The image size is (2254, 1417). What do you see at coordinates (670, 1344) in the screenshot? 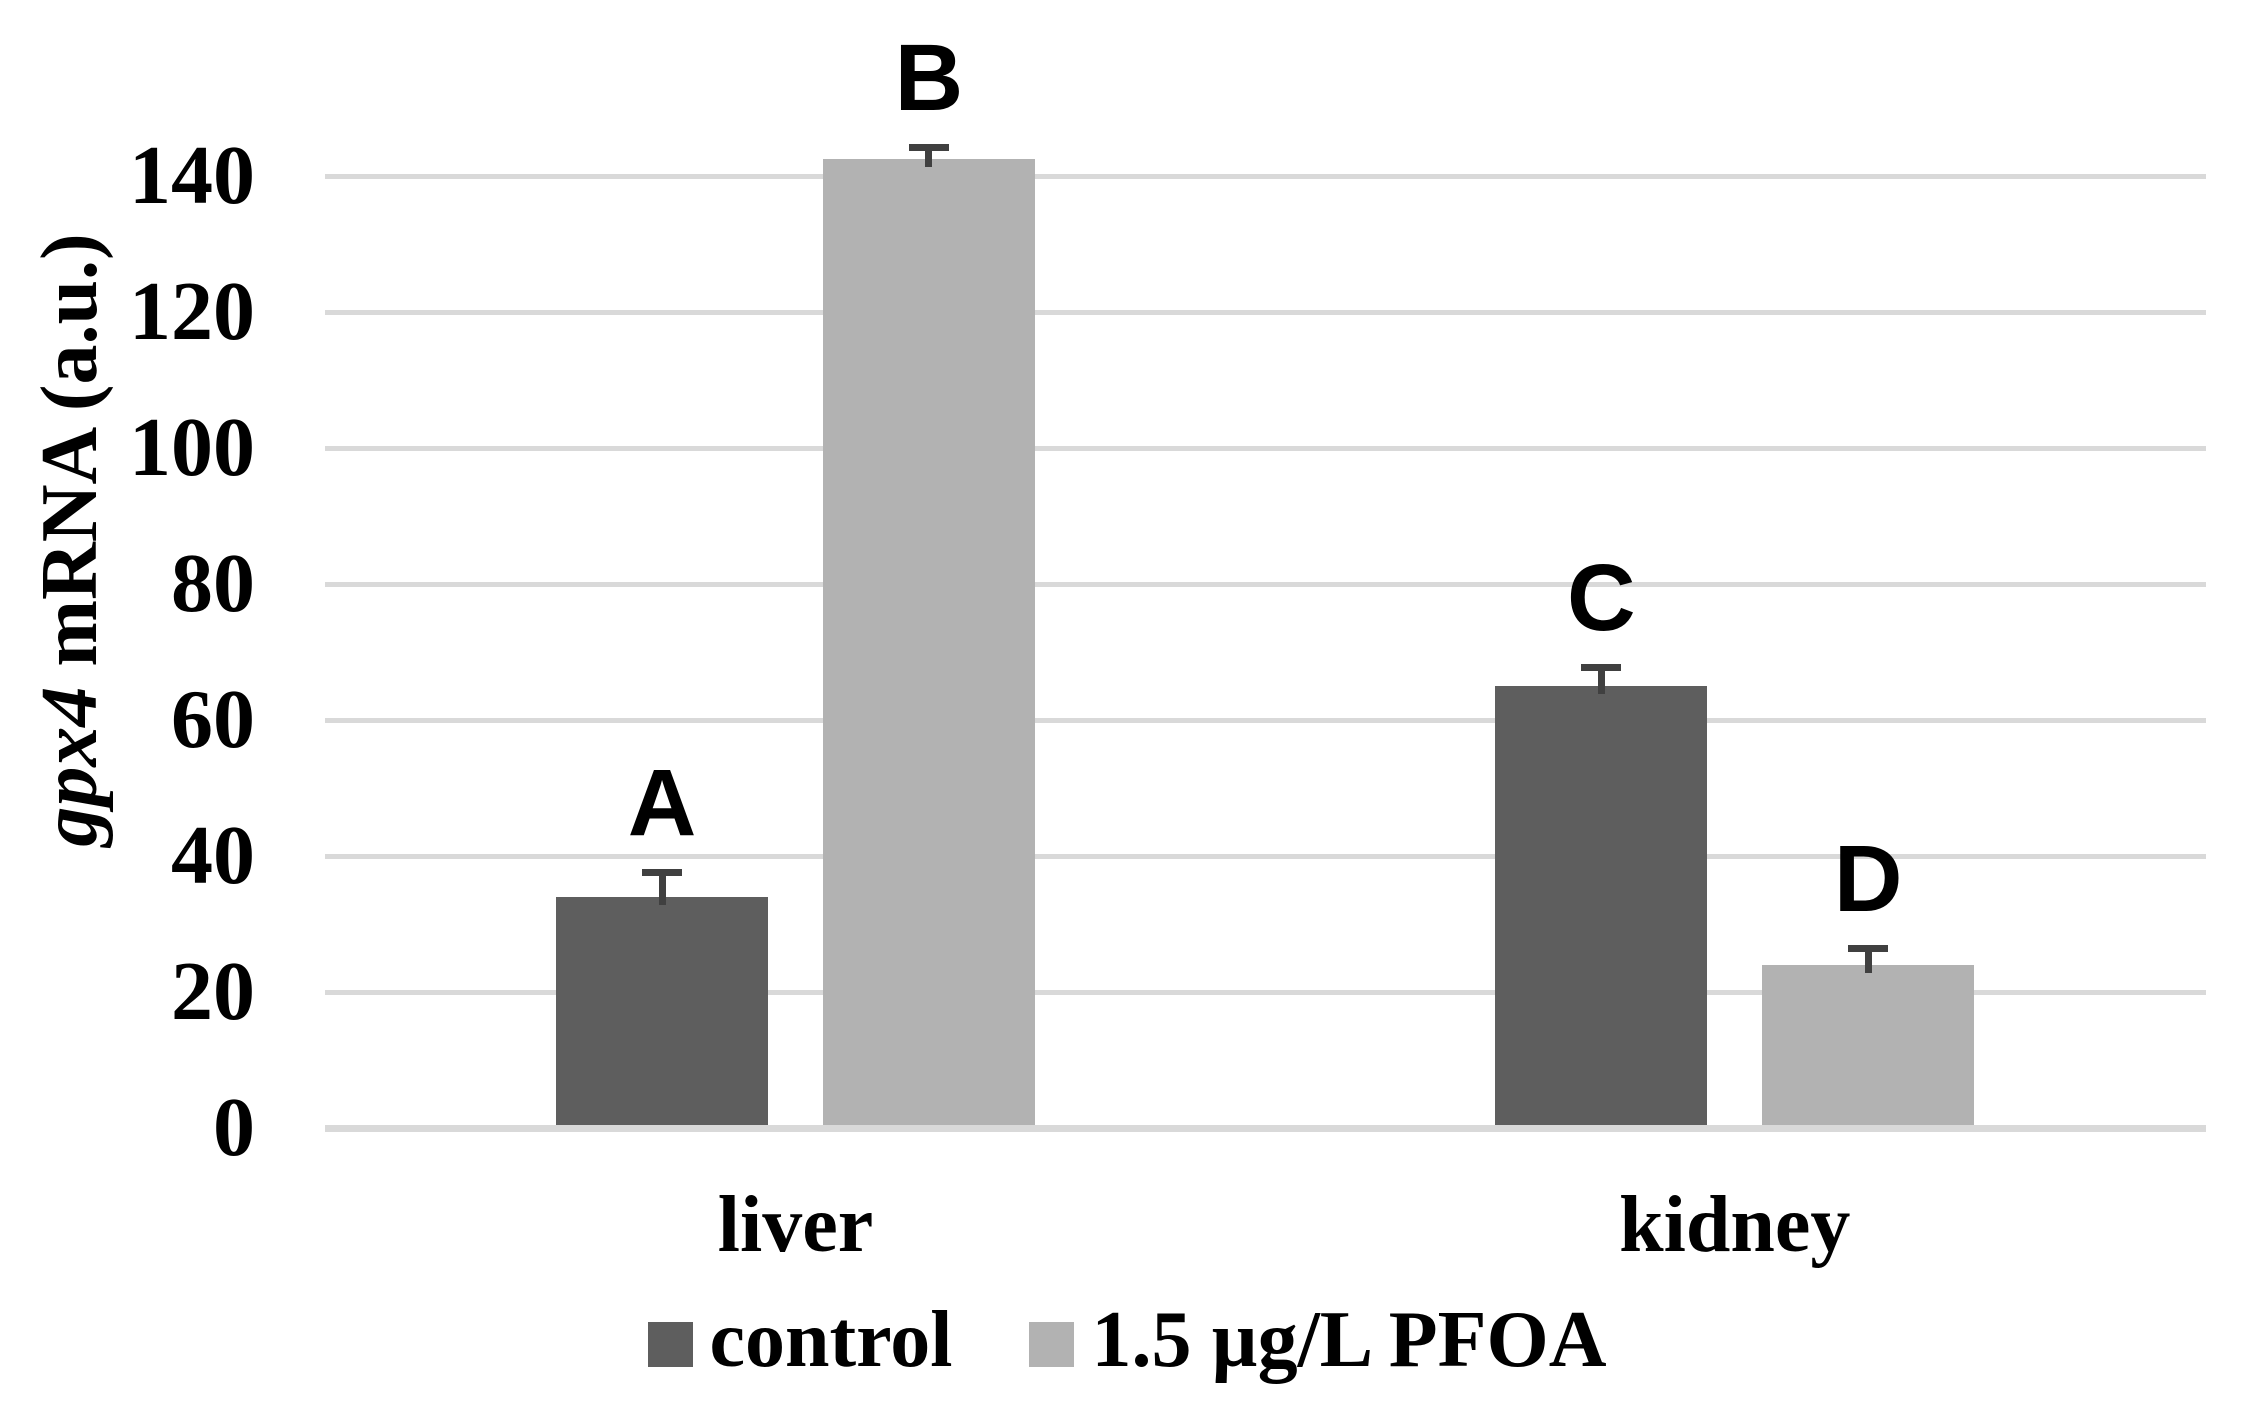
I see `legend-swatch-control` at bounding box center [670, 1344].